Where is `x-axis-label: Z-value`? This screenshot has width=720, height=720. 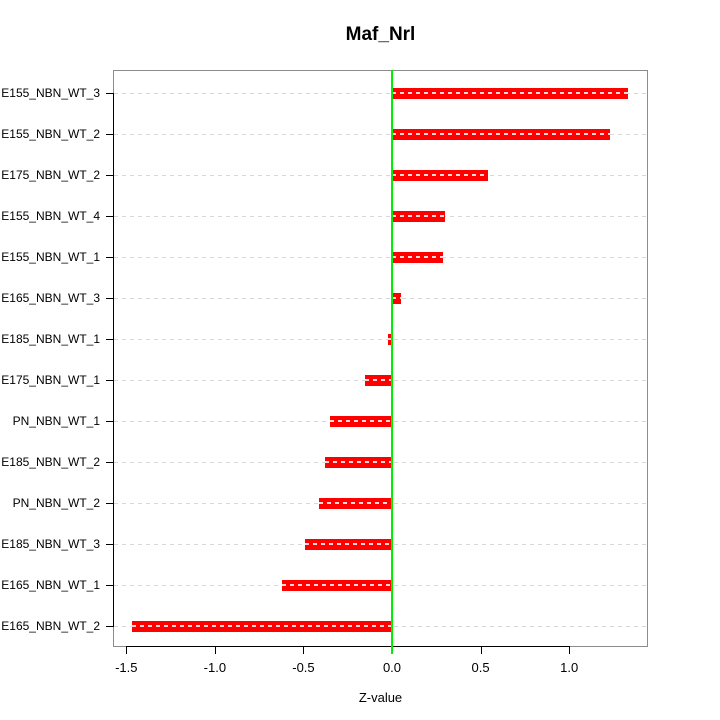 x-axis-label: Z-value is located at coordinates (380, 697).